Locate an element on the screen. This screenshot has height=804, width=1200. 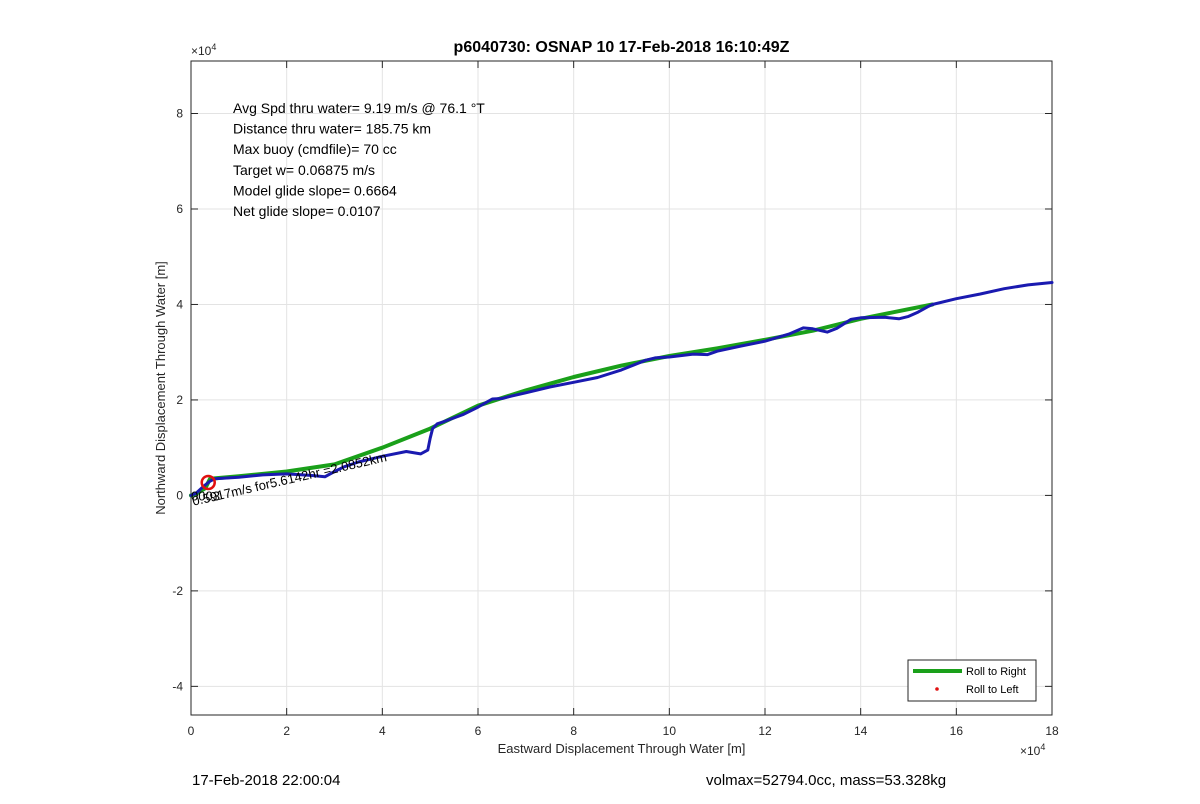
info-line: Distance thru water= 185.75 km is located at coordinates (332, 129).